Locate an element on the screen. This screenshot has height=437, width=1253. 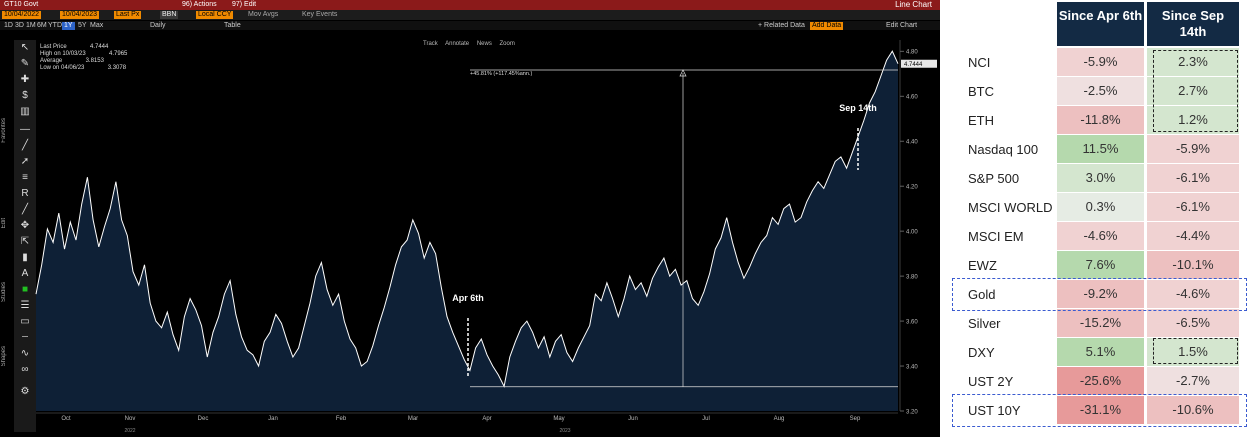
line-icon: ― is located at coordinates (25, 129).